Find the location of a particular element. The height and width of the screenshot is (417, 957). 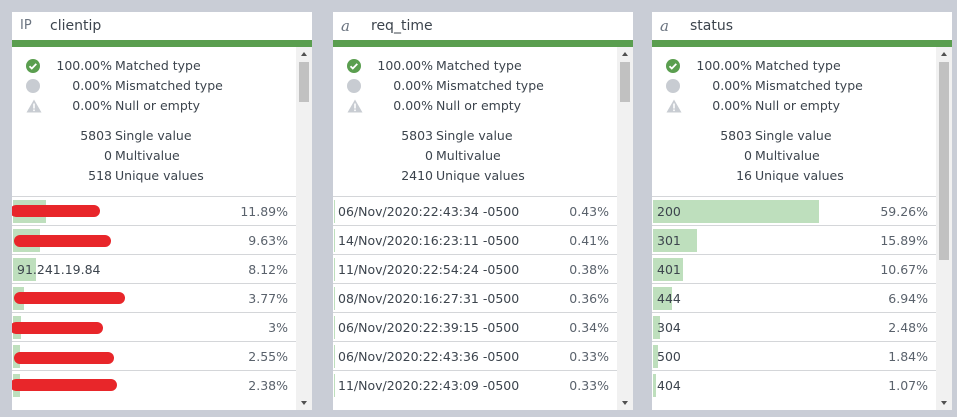

value-row: 500 1.84% is located at coordinates (794, 356).